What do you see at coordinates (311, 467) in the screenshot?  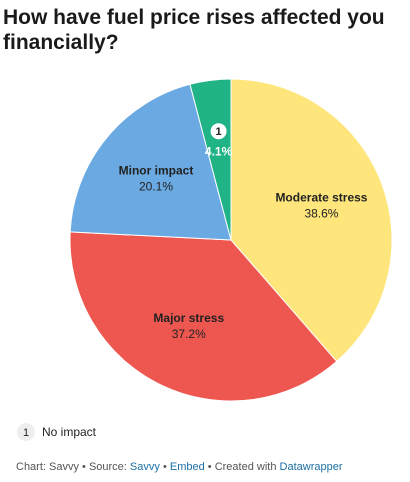 I see `footer-tool: Datawrapper` at bounding box center [311, 467].